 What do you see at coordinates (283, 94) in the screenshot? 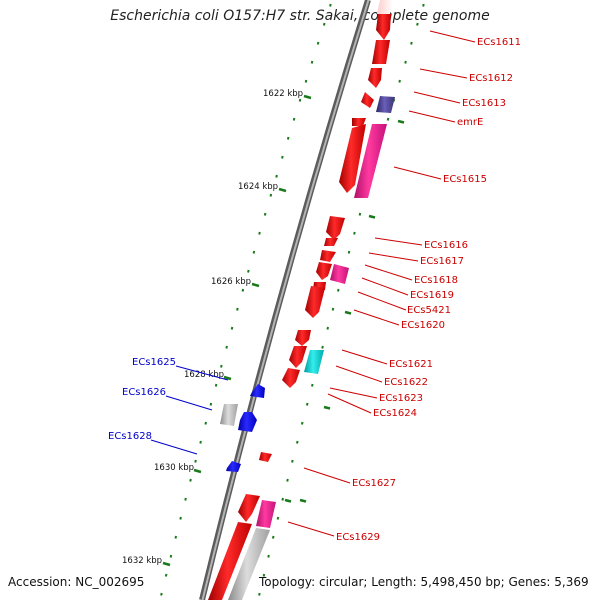
I see `scale-label-1622: 1622 kbp` at bounding box center [283, 94].